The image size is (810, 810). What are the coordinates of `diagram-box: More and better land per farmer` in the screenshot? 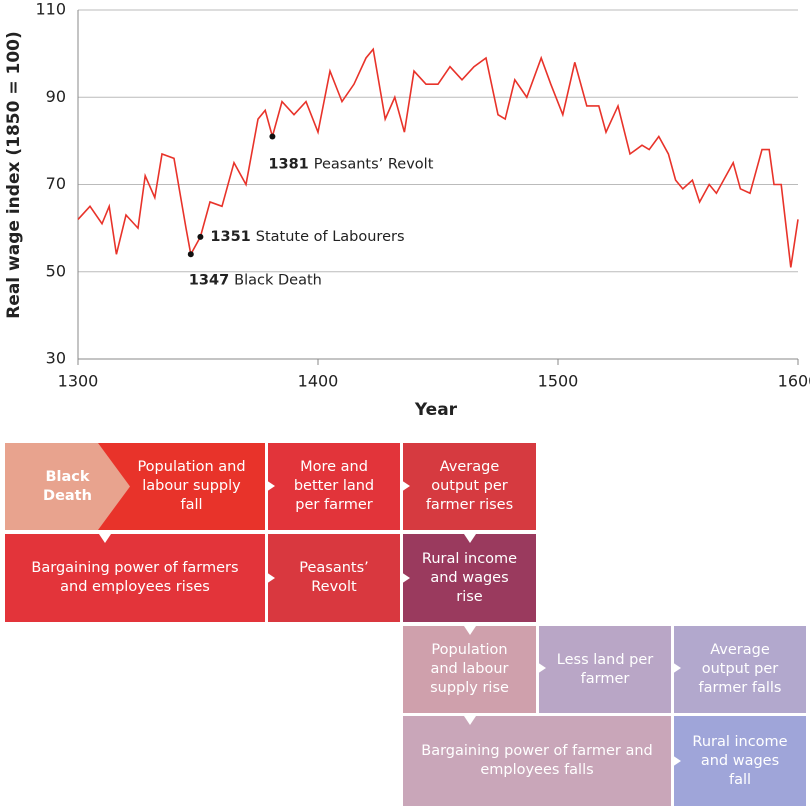 It's located at (334, 486).